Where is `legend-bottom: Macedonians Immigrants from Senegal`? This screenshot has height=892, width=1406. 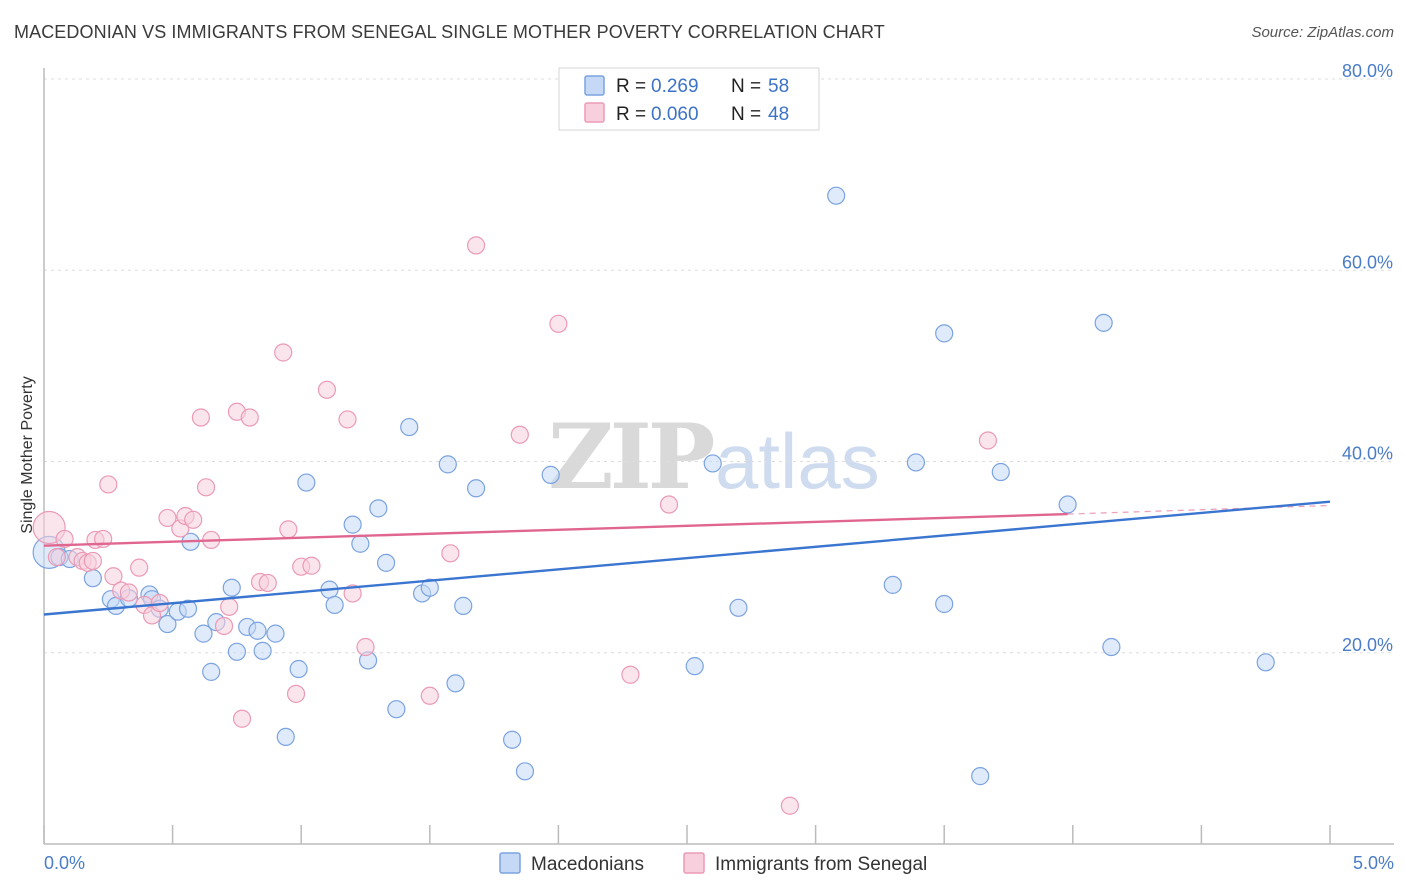 legend-bottom: Macedonians Immigrants from Senegal is located at coordinates (713, 863).